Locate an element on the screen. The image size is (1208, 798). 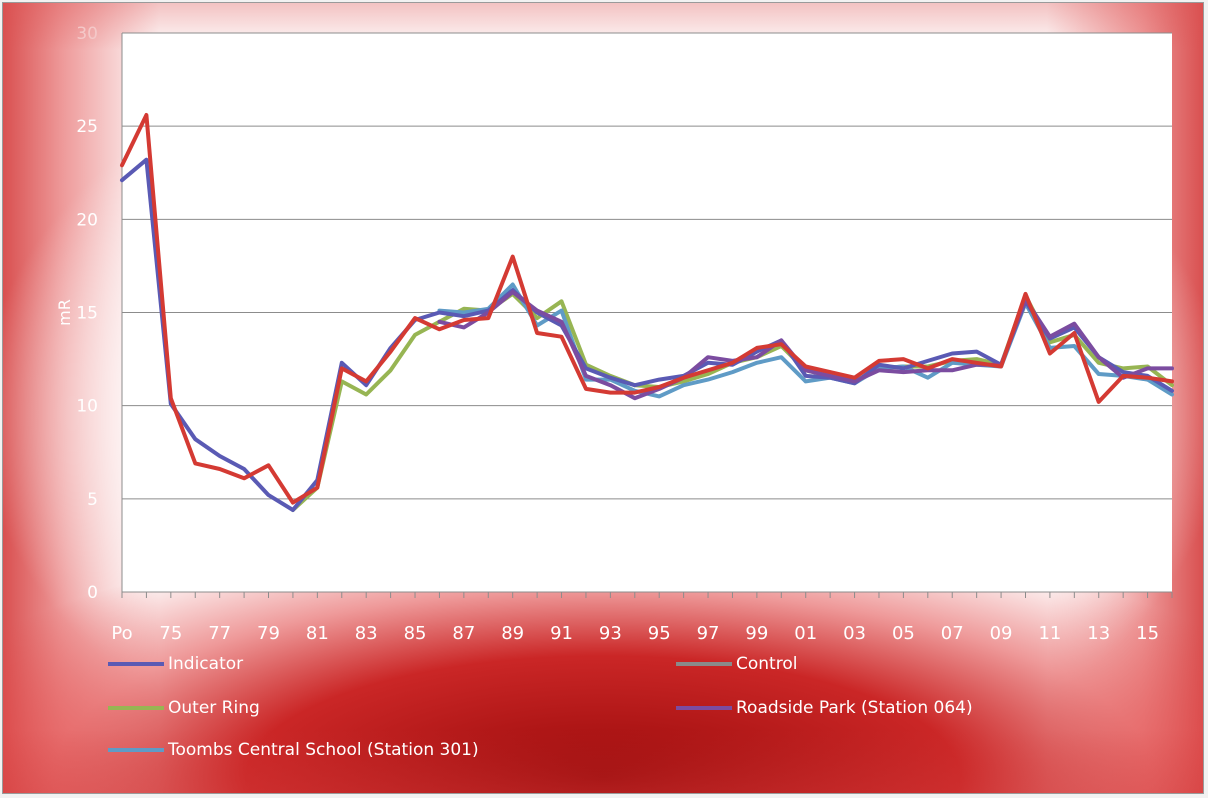
x-tick-label: 03 is located at coordinates (854, 633).